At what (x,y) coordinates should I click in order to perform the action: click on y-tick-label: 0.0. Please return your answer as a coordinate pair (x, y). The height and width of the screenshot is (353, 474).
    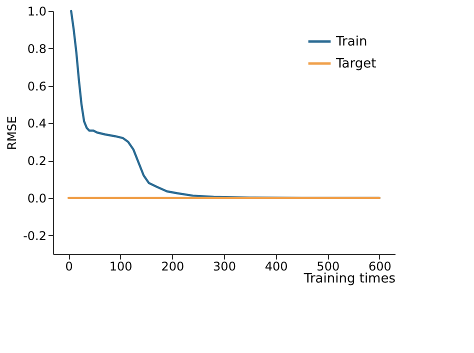
    Looking at the image, I should click on (36, 198).